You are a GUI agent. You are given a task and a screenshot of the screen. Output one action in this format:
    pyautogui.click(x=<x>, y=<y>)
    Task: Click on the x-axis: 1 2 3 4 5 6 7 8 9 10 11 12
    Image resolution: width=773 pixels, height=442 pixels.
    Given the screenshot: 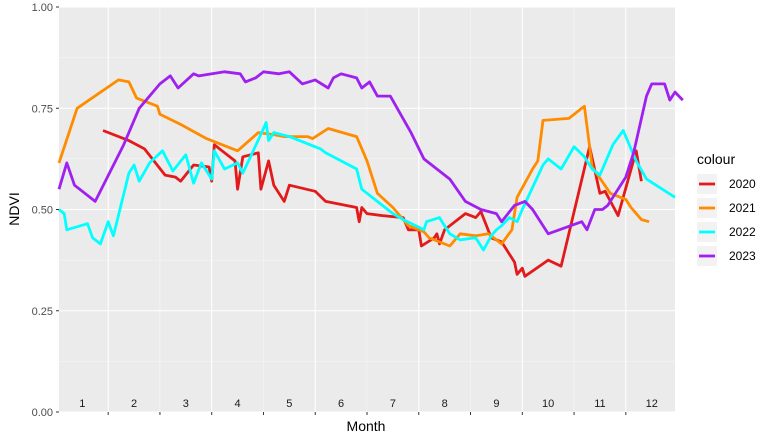 What is the action you would take?
    pyautogui.click(x=368, y=406)
    